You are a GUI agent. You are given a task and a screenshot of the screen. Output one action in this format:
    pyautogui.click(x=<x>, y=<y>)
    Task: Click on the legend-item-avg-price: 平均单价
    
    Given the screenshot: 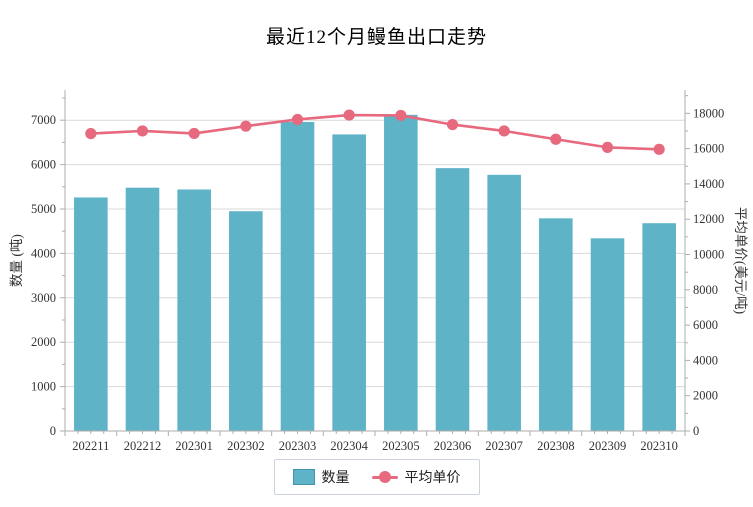 What is the action you would take?
    pyautogui.click(x=416, y=477)
    